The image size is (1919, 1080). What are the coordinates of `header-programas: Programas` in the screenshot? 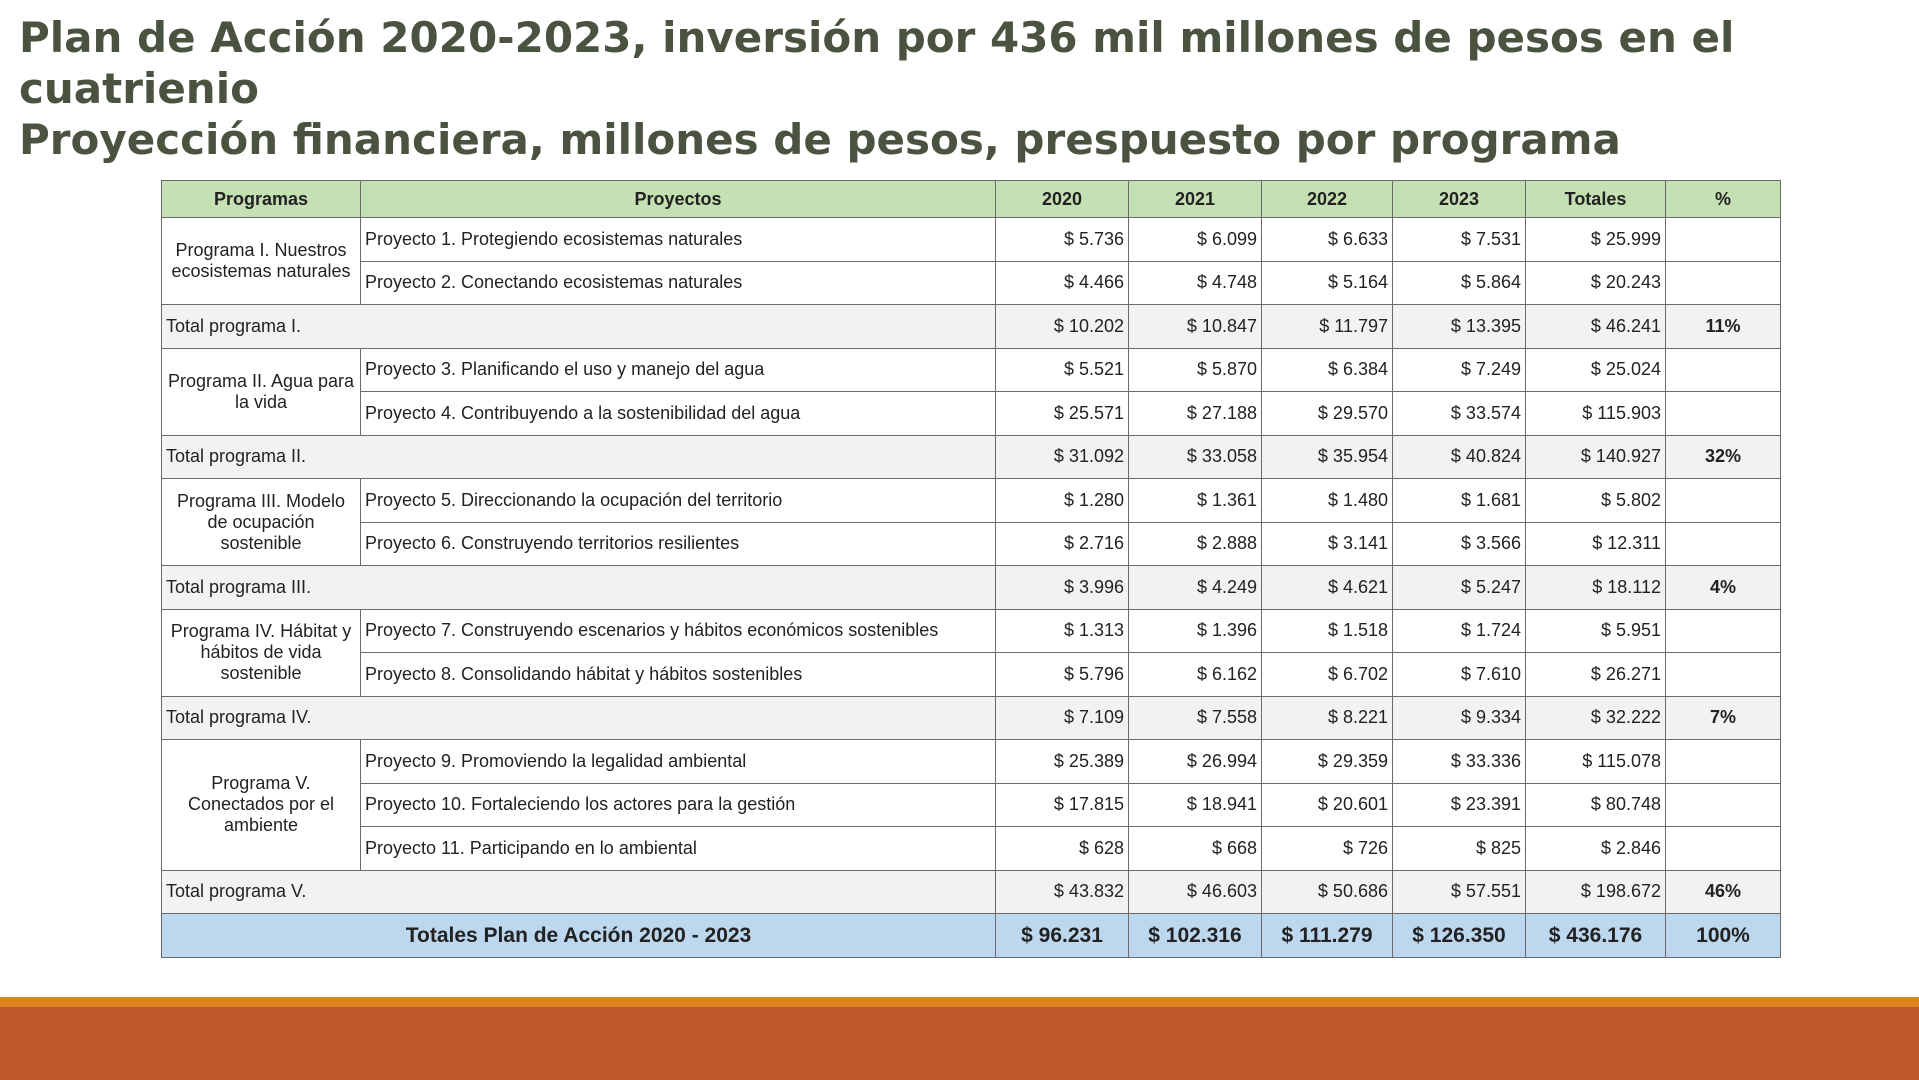 It's located at (261, 199).